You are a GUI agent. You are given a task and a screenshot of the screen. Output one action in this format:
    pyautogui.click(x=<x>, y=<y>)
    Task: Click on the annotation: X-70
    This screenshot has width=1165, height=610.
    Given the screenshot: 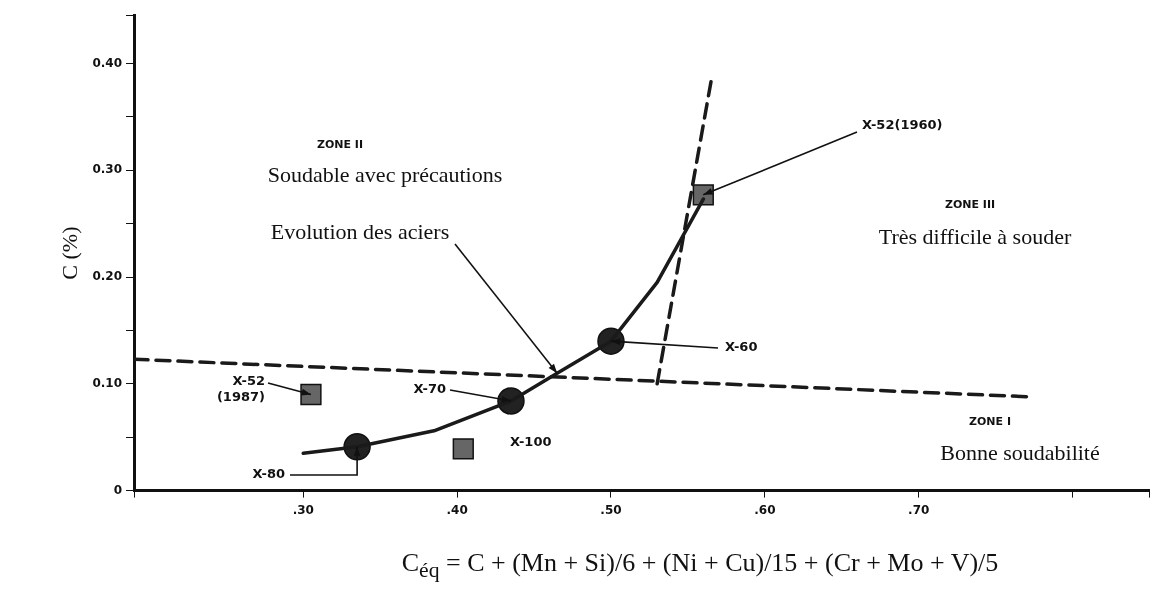 What is the action you would take?
    pyautogui.click(x=429, y=389)
    